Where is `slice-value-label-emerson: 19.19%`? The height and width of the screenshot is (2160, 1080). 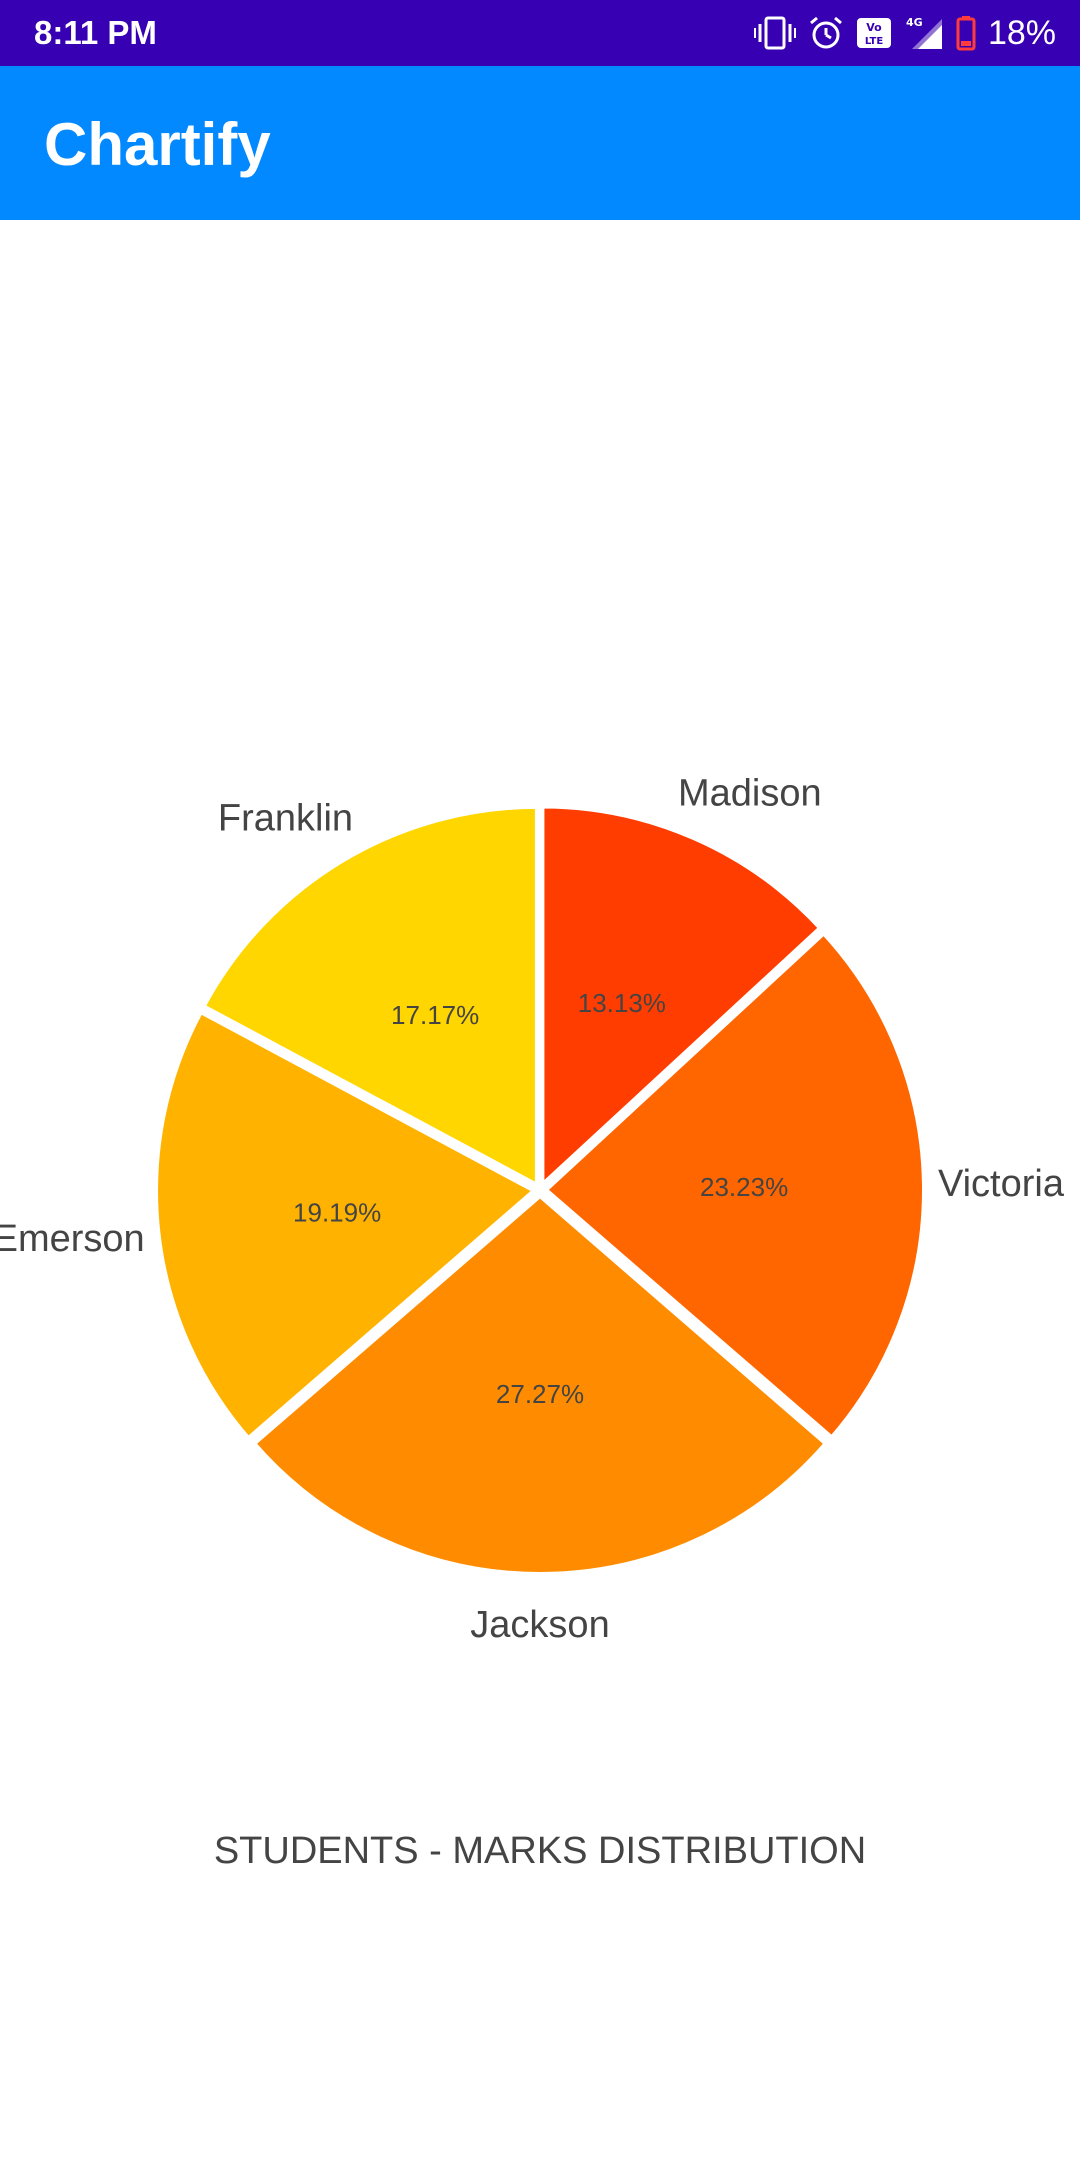
slice-value-label-emerson: 19.19% is located at coordinates (337, 1213).